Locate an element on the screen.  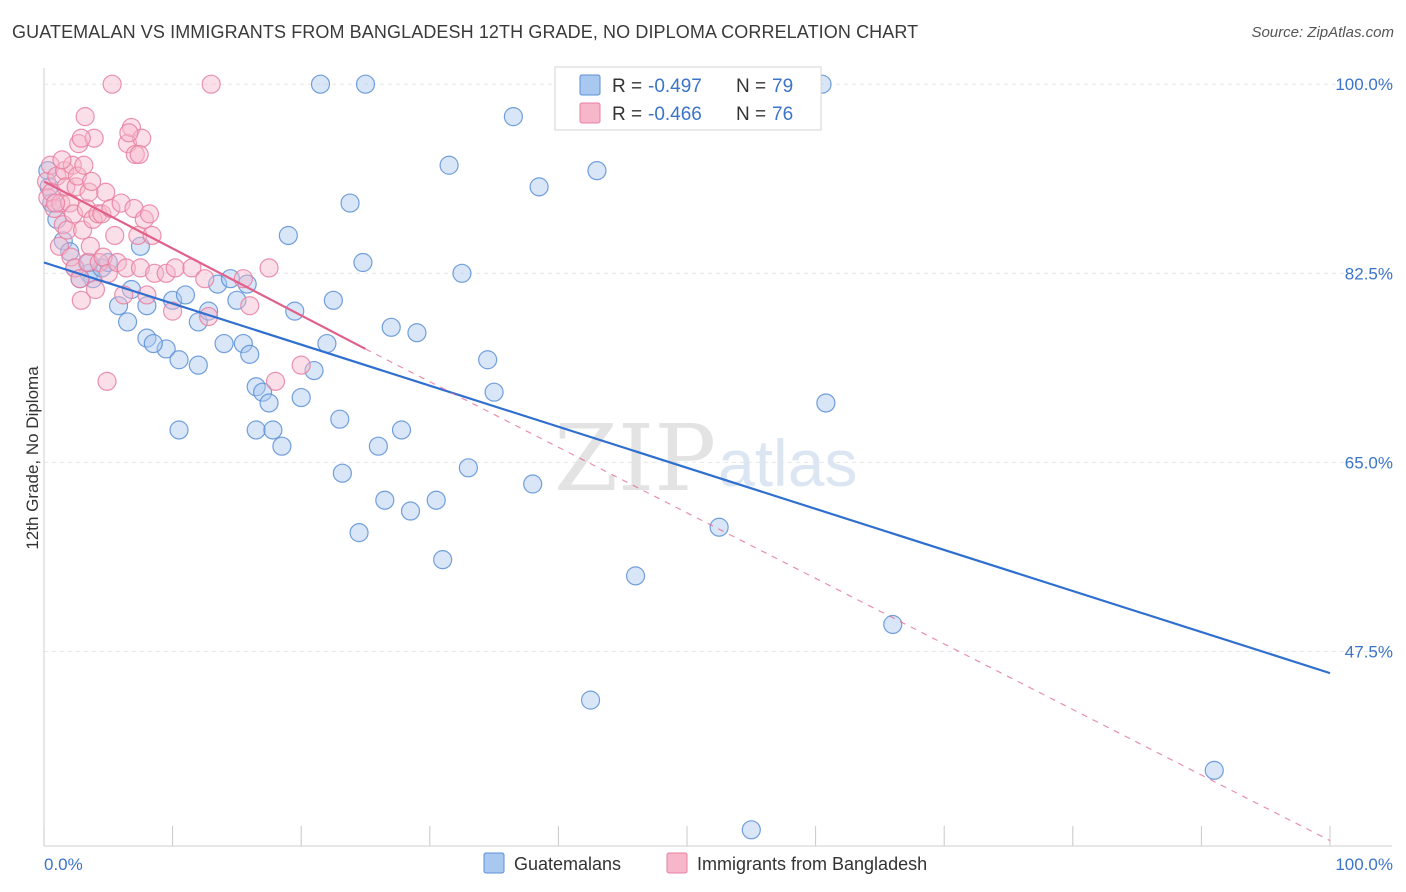
bangladesh-points is located at coordinates (173, 232).